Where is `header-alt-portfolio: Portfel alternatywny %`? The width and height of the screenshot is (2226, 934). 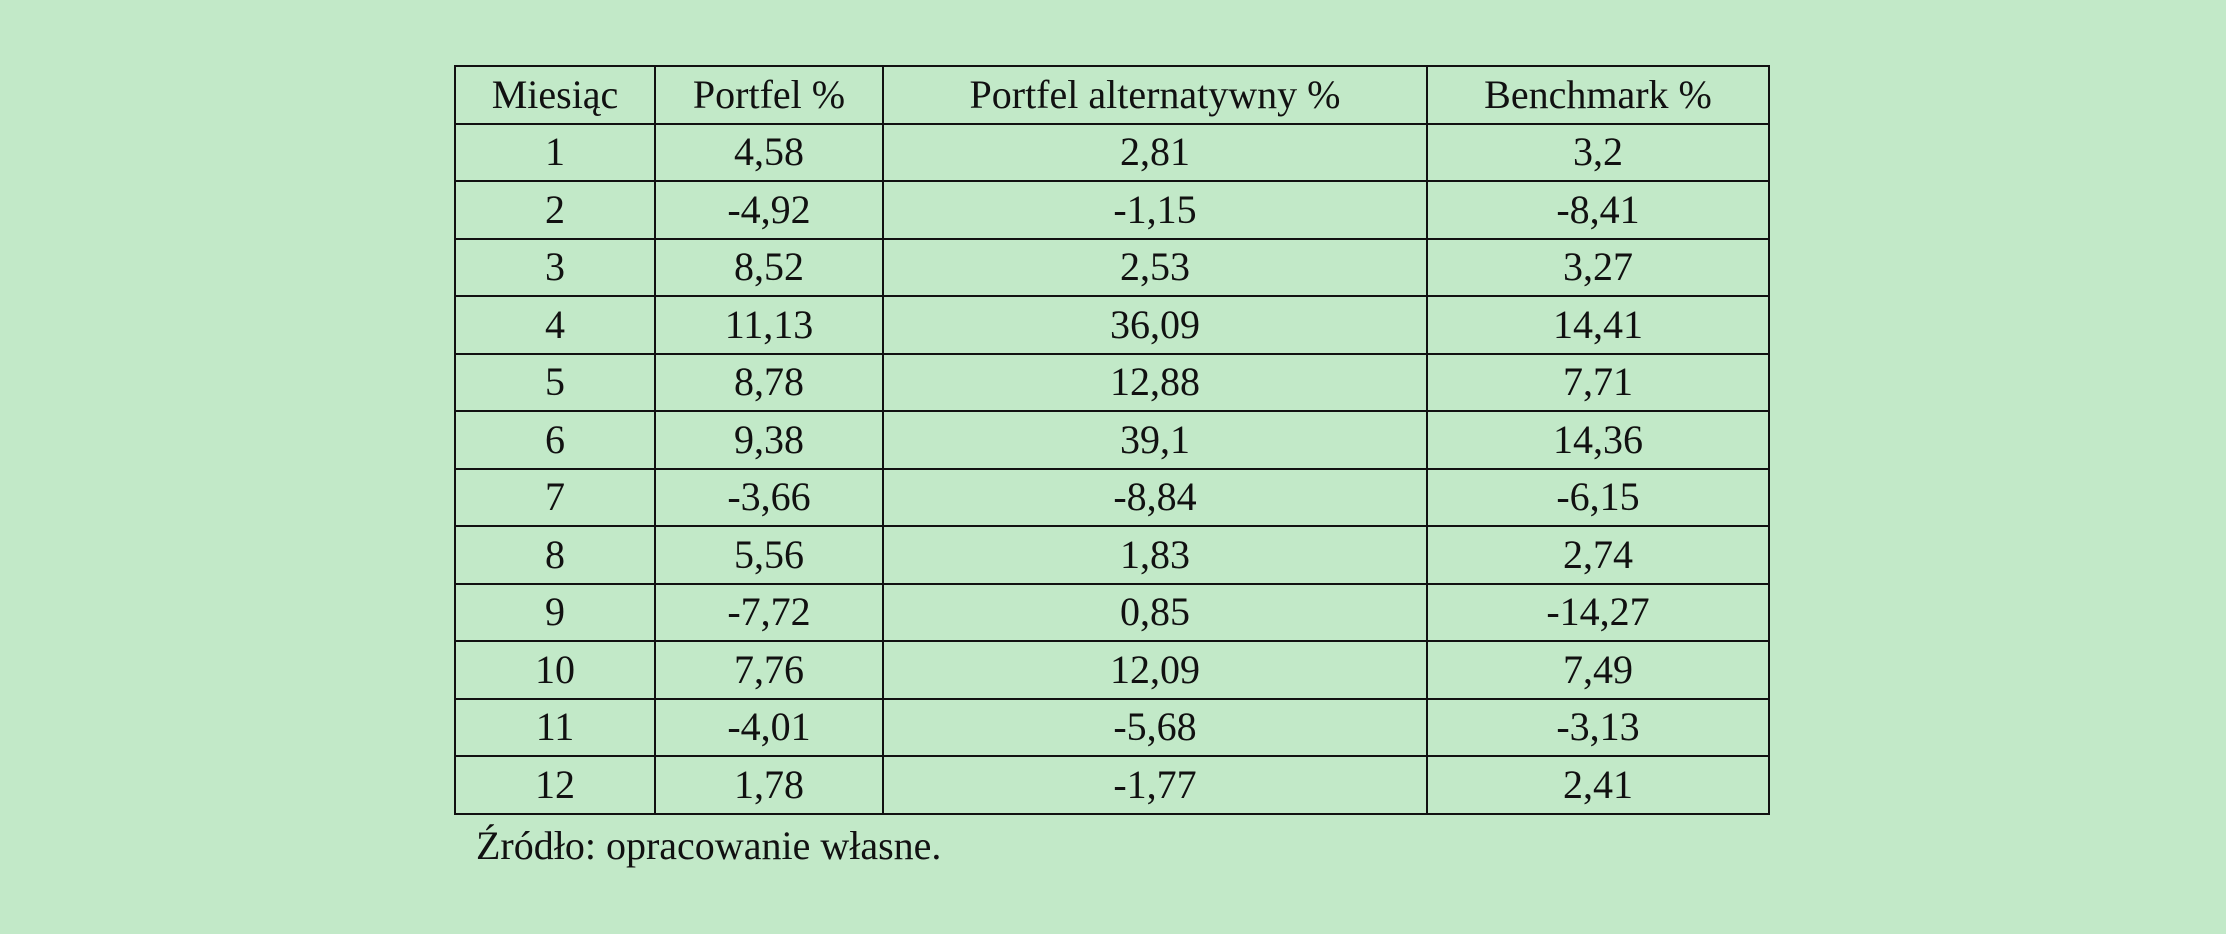
header-alt-portfolio: Portfel alternatywny % is located at coordinates (1155, 95).